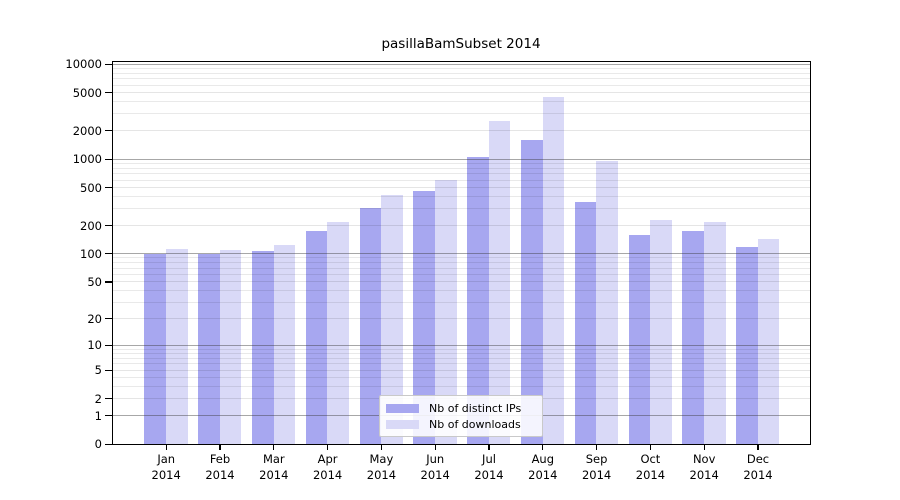  What do you see at coordinates (489, 467) in the screenshot?
I see `x-tick-label: Jul 2014` at bounding box center [489, 467].